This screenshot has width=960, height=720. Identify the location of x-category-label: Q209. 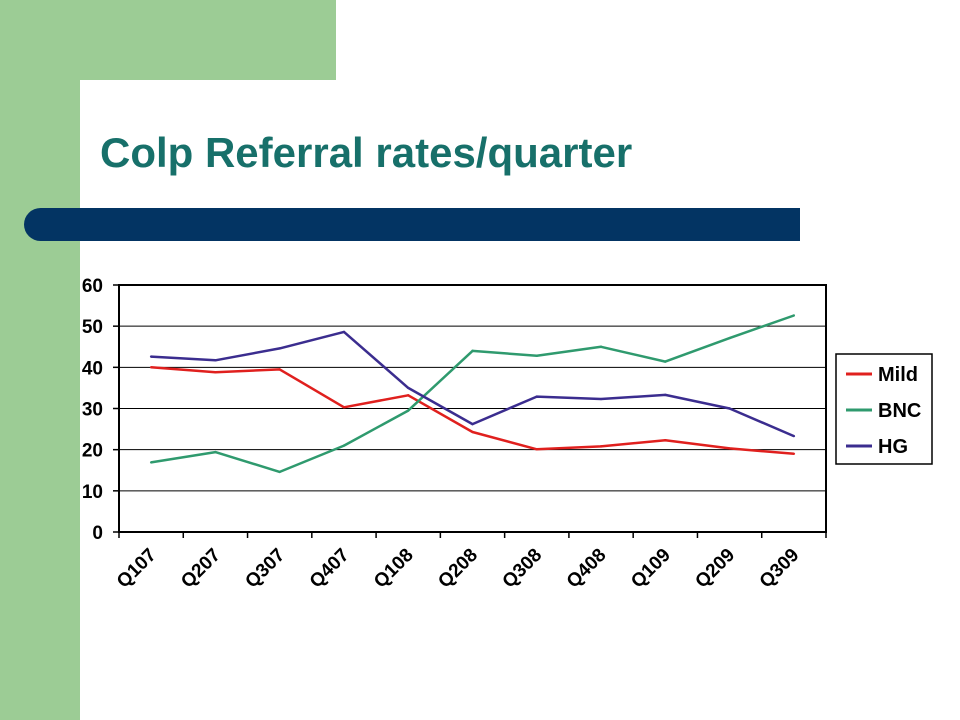
(715, 569).